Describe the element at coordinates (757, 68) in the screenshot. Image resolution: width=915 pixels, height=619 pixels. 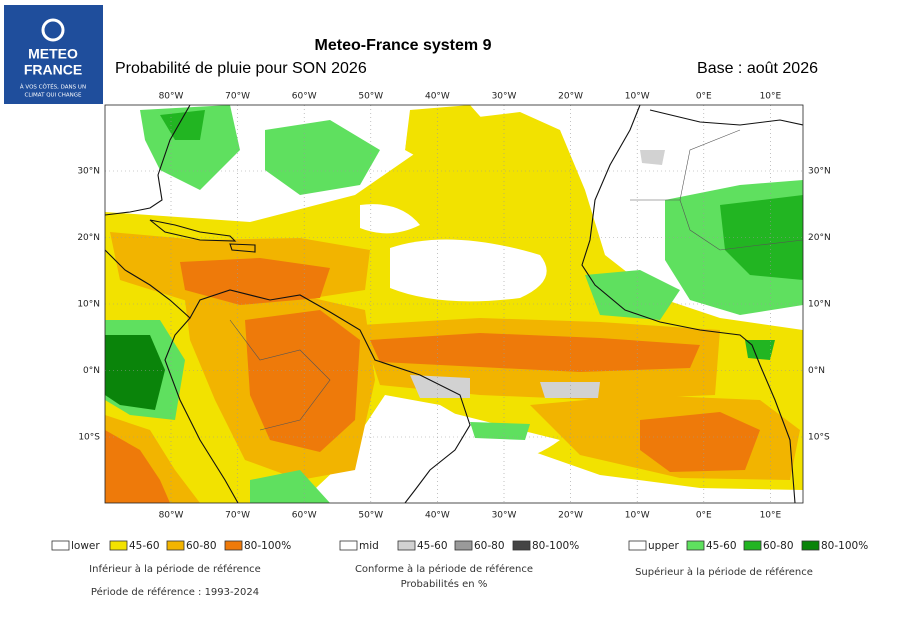
I see `base-date: Base : août 2026` at that location.